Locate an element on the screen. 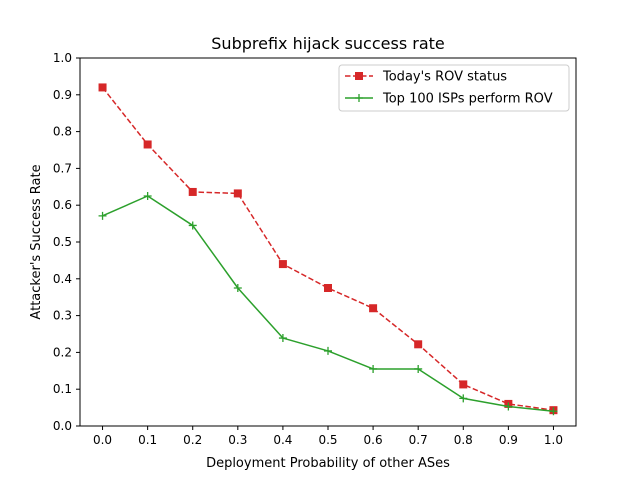  legend-label: Today's ROV status is located at coordinates (444, 77).